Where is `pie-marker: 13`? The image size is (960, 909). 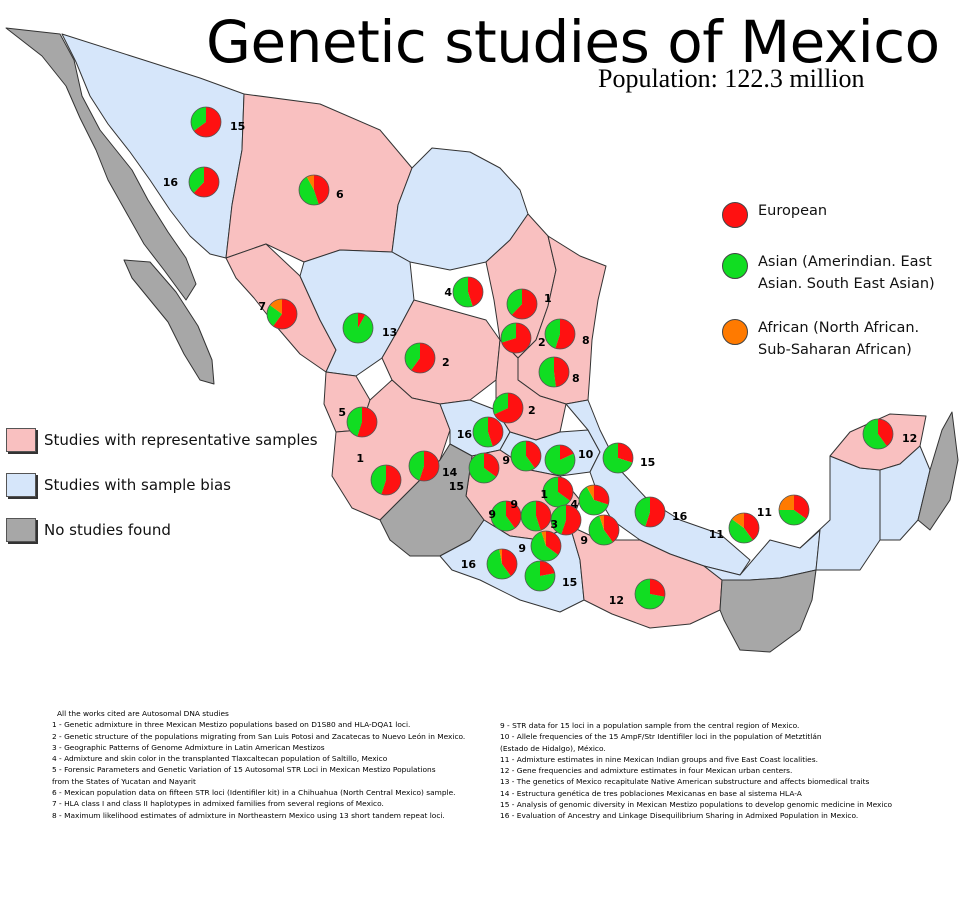 pie-marker: 13 is located at coordinates (369, 328).